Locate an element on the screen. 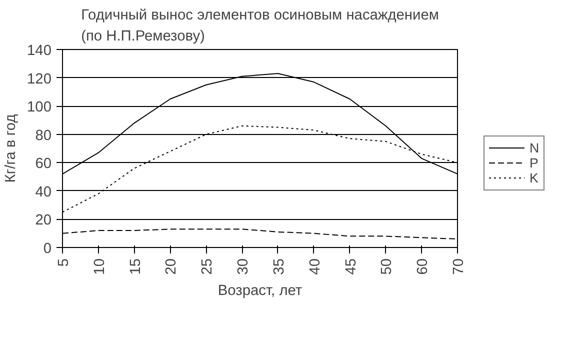 The width and height of the screenshot is (588, 358). legend-label: P is located at coordinates (535, 162).